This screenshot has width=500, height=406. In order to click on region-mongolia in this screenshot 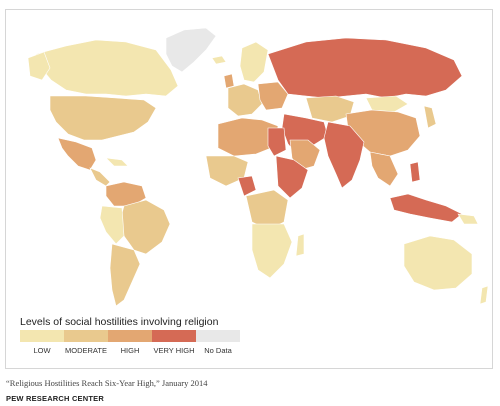, I will do `click(387, 104)`.